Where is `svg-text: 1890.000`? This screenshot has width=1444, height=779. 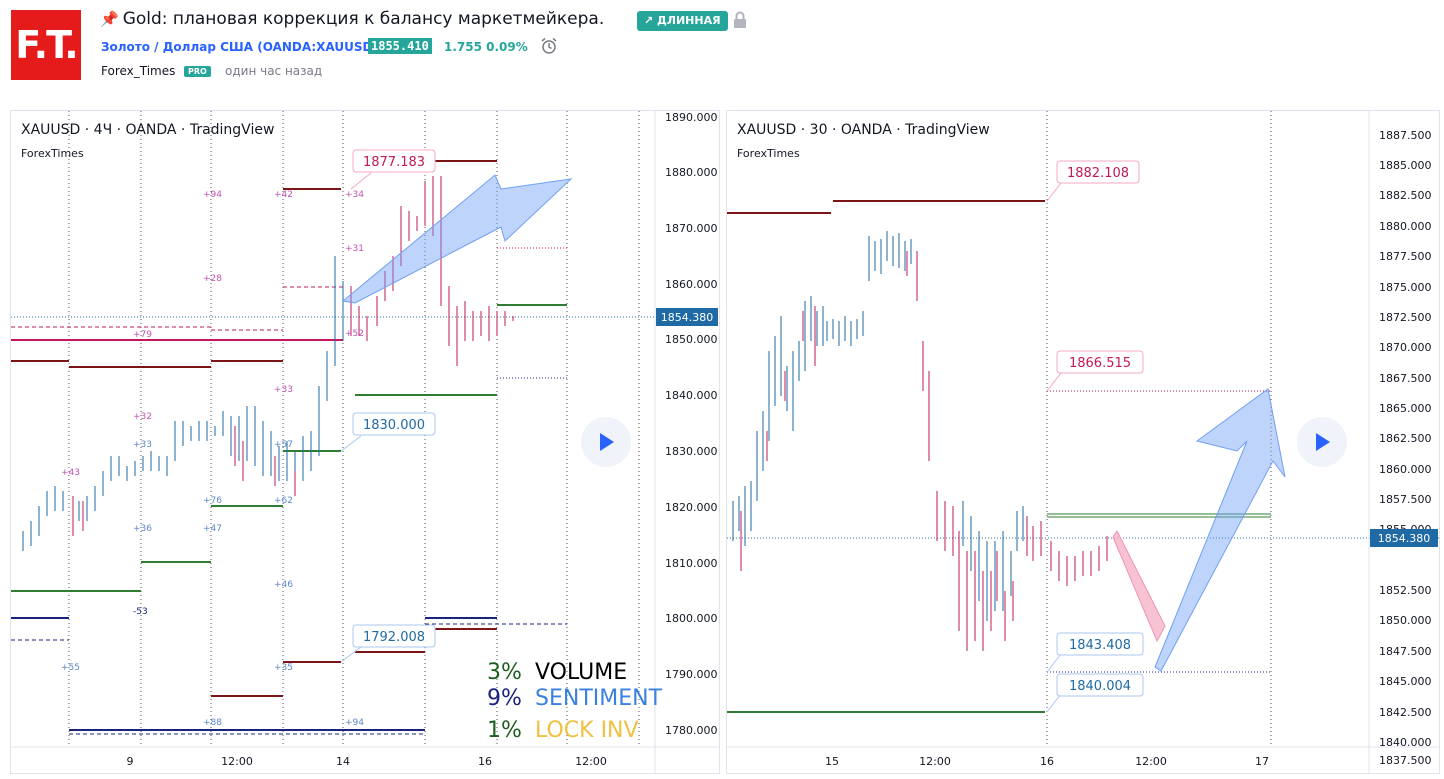
svg-text: 1890.000 is located at coordinates (691, 117).